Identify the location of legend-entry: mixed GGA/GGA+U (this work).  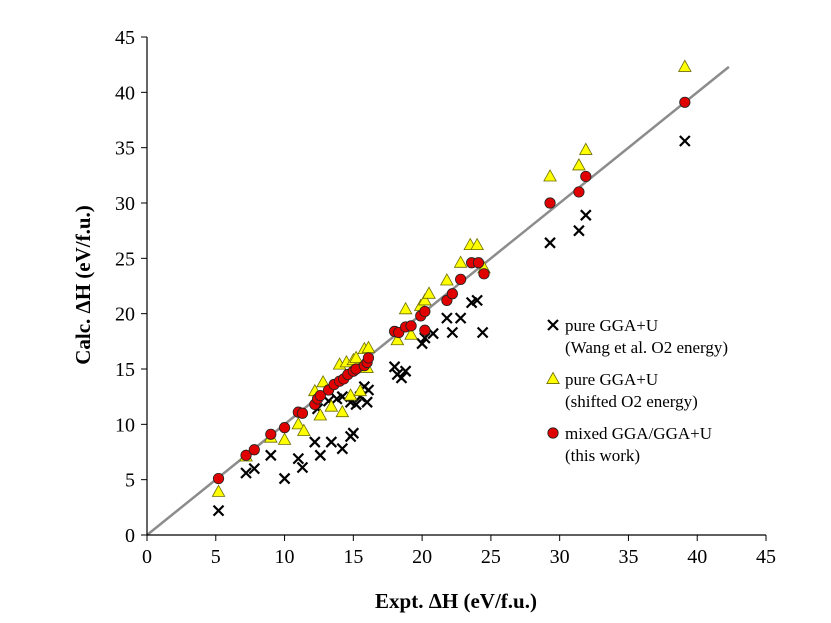
(629, 444).